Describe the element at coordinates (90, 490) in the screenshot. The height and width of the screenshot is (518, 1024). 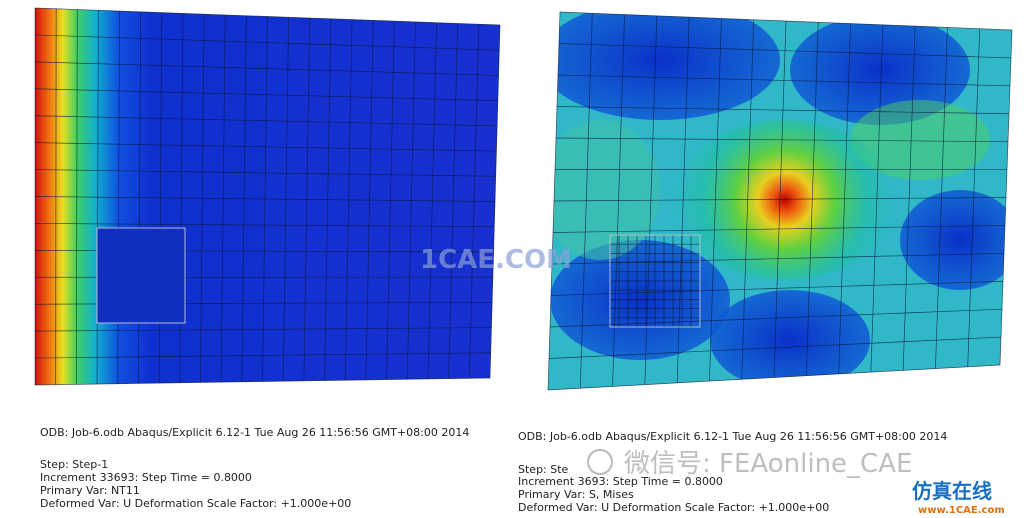
I see `primary-var: Primary Var: NT11` at that location.